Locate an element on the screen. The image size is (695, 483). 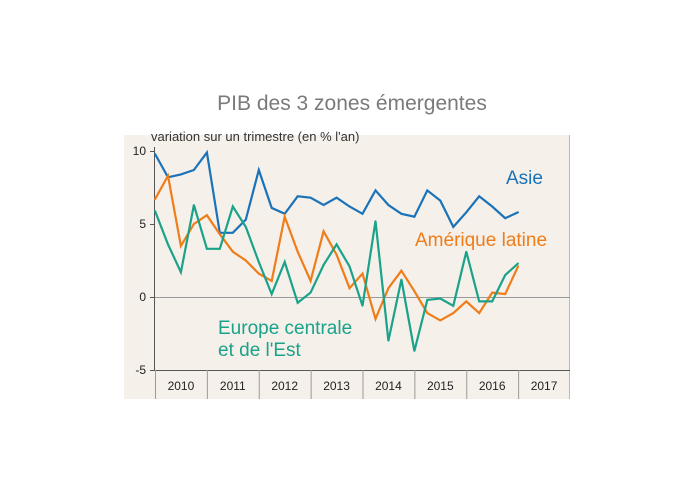
series-label-asie: Asie is located at coordinates (524, 178).